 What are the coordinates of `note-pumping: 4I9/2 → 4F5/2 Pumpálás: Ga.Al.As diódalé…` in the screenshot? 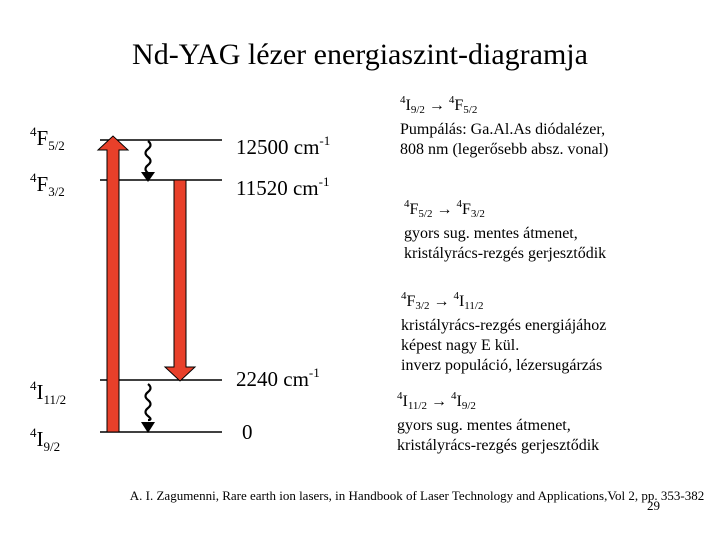 It's located at (504, 125).